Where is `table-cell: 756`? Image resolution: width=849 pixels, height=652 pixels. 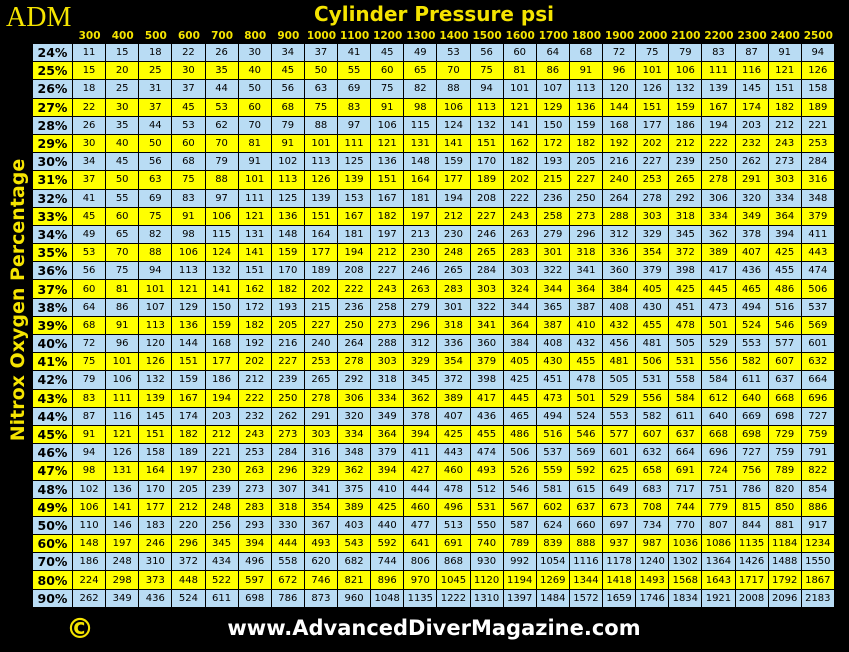
table-cell: 756 is located at coordinates (752, 471).